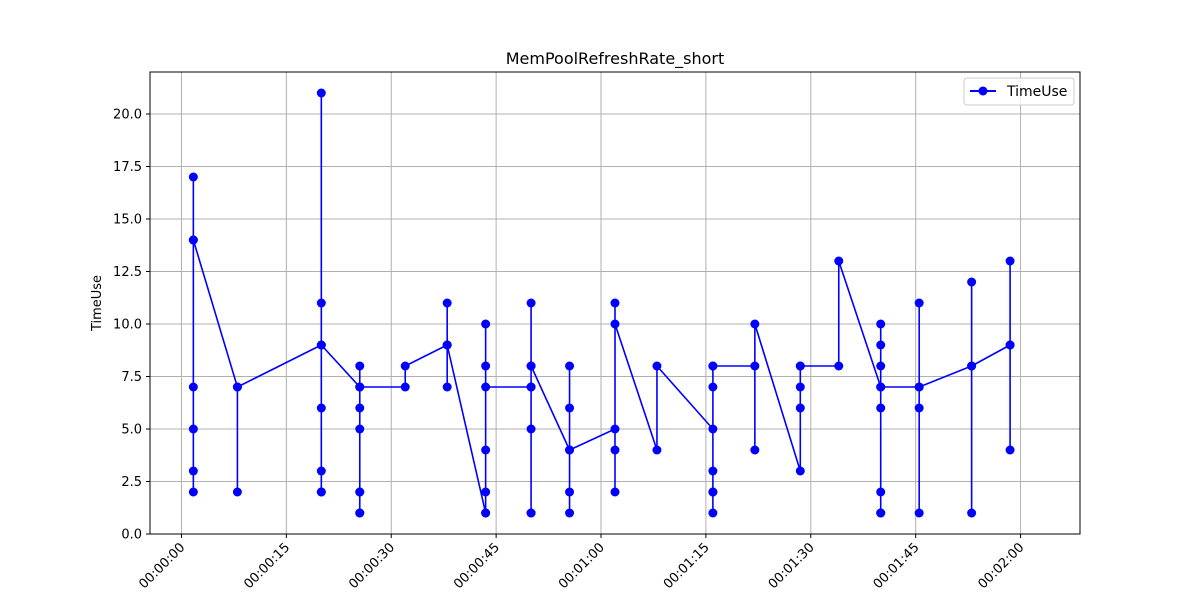 Image resolution: width=1200 pixels, height=600 pixels. Describe the element at coordinates (1001, 566) in the screenshot. I see `x-tick-label: 00:02:00` at that location.